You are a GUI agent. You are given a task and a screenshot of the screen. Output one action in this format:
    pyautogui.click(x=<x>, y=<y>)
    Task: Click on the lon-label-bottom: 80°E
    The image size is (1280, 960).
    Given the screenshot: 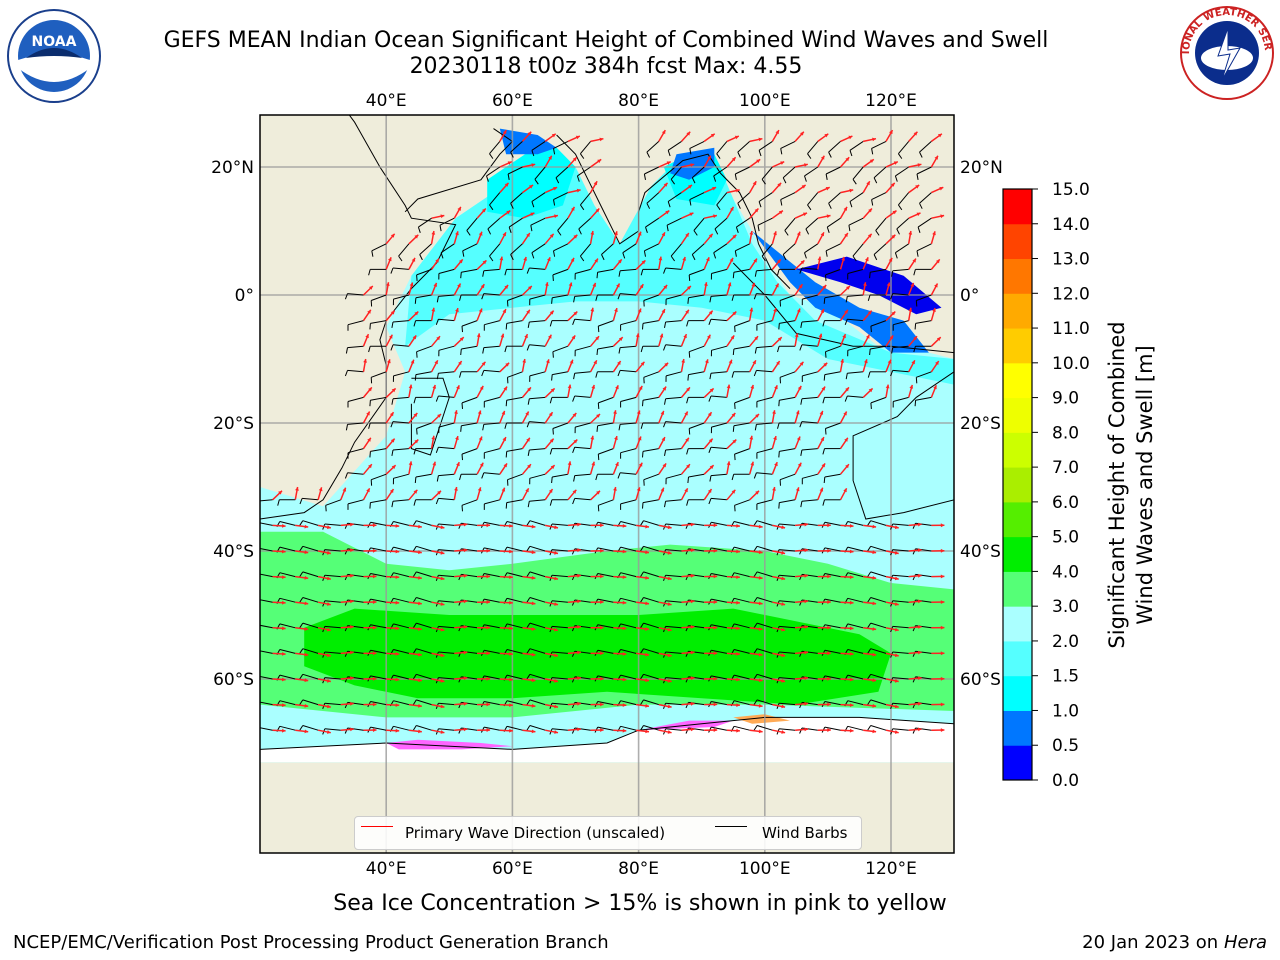 What is the action you would take?
    pyautogui.click(x=638, y=869)
    